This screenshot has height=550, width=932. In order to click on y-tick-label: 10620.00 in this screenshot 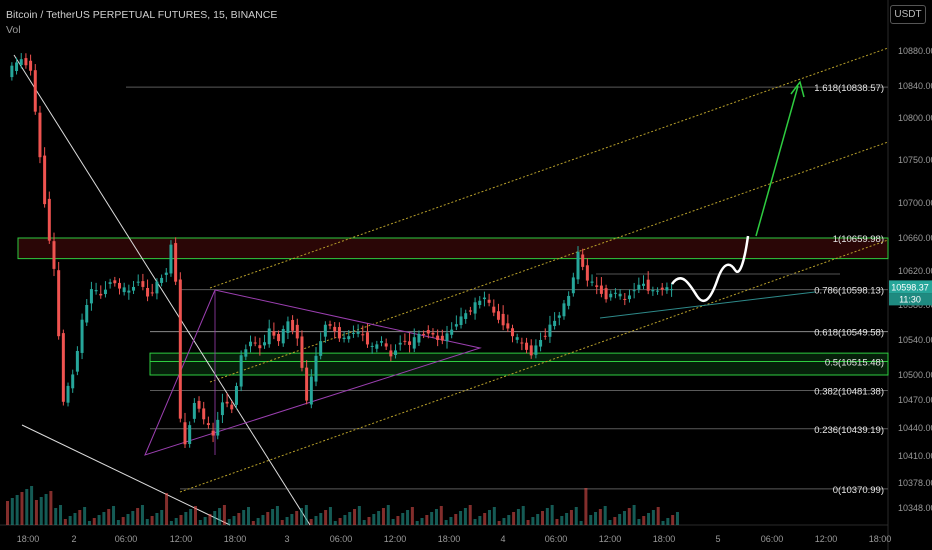, I will do `click(915, 271)`.